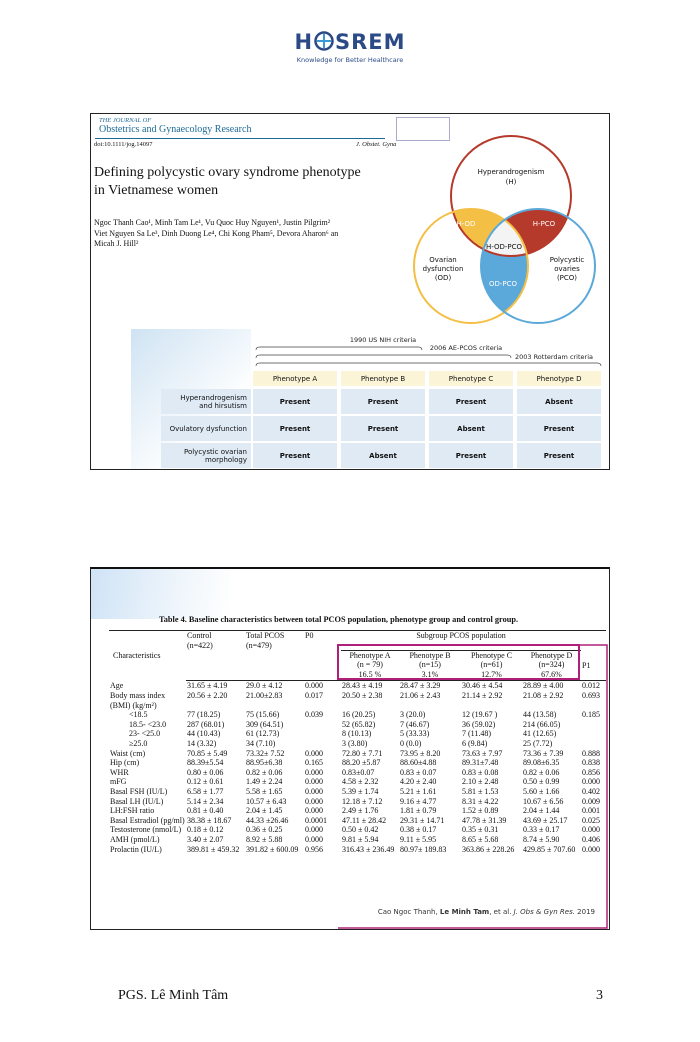 The height and width of the screenshot is (1042, 700). Describe the element at coordinates (206, 401) in the screenshot. I see `row-label: Hyperandrogenism and hirsutism` at that location.